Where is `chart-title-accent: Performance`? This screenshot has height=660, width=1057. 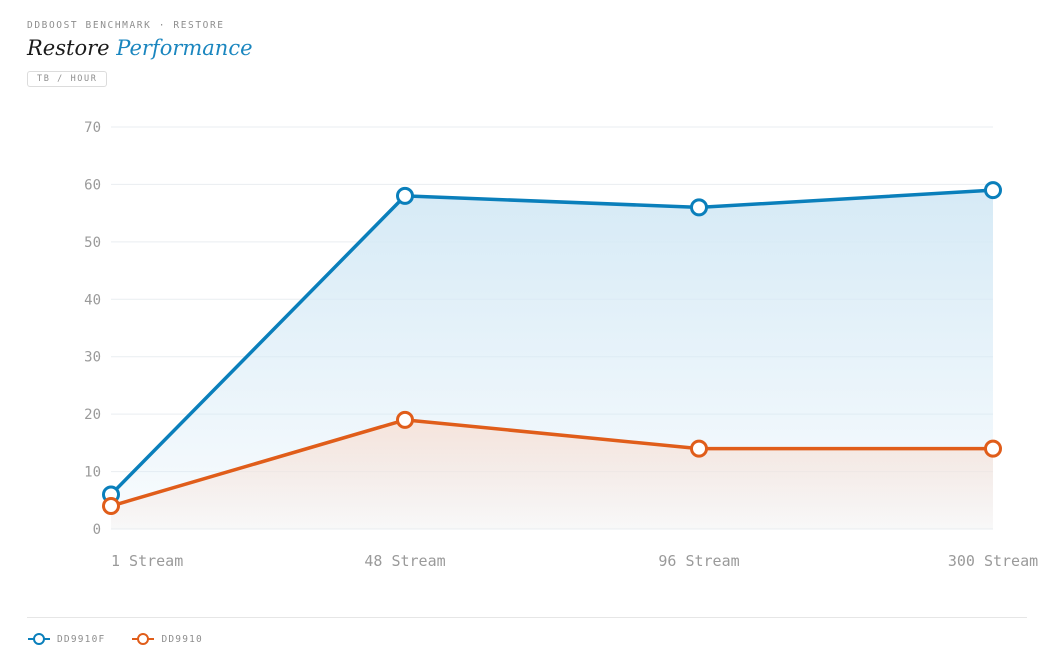
chart-title-accent: Performance is located at coordinates (184, 48).